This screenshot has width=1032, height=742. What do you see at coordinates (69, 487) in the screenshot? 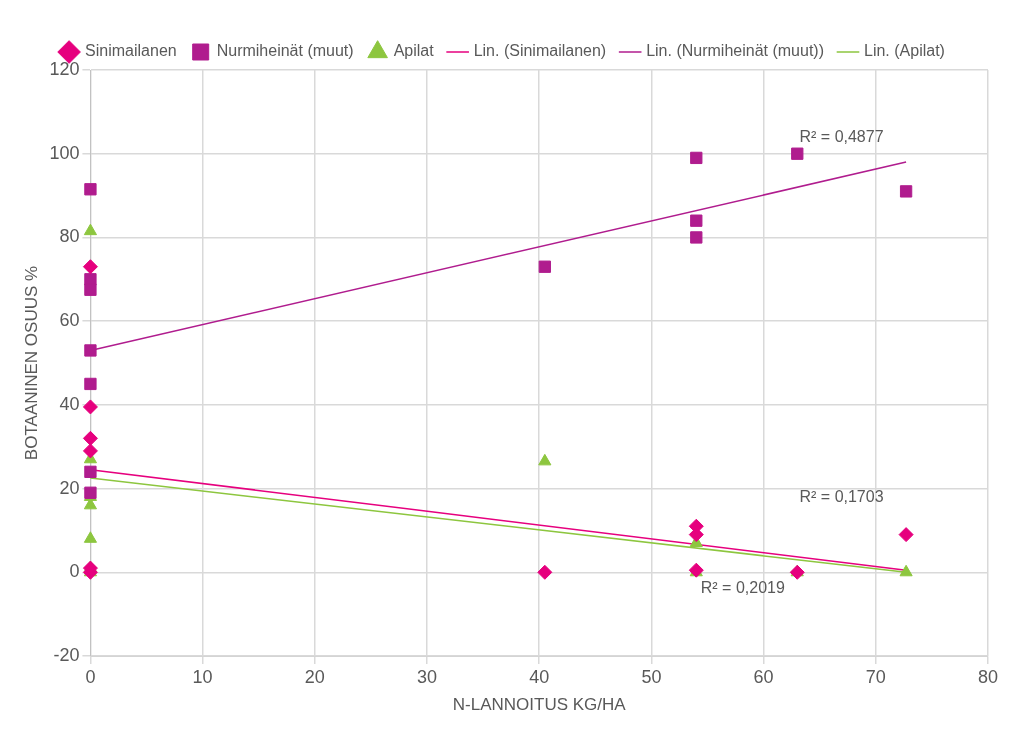
I see `y-tick-label: 20` at bounding box center [69, 487].